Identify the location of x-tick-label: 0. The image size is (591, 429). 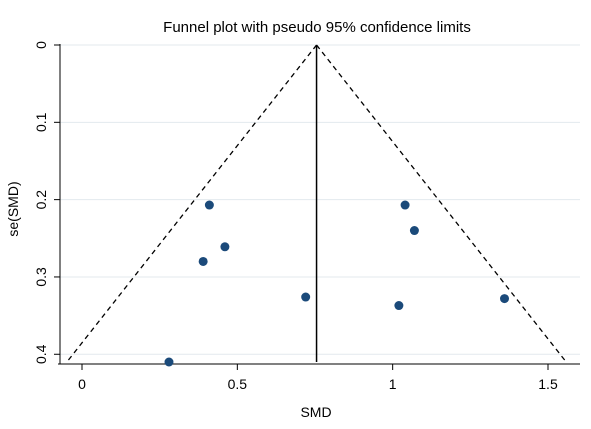
(82, 384).